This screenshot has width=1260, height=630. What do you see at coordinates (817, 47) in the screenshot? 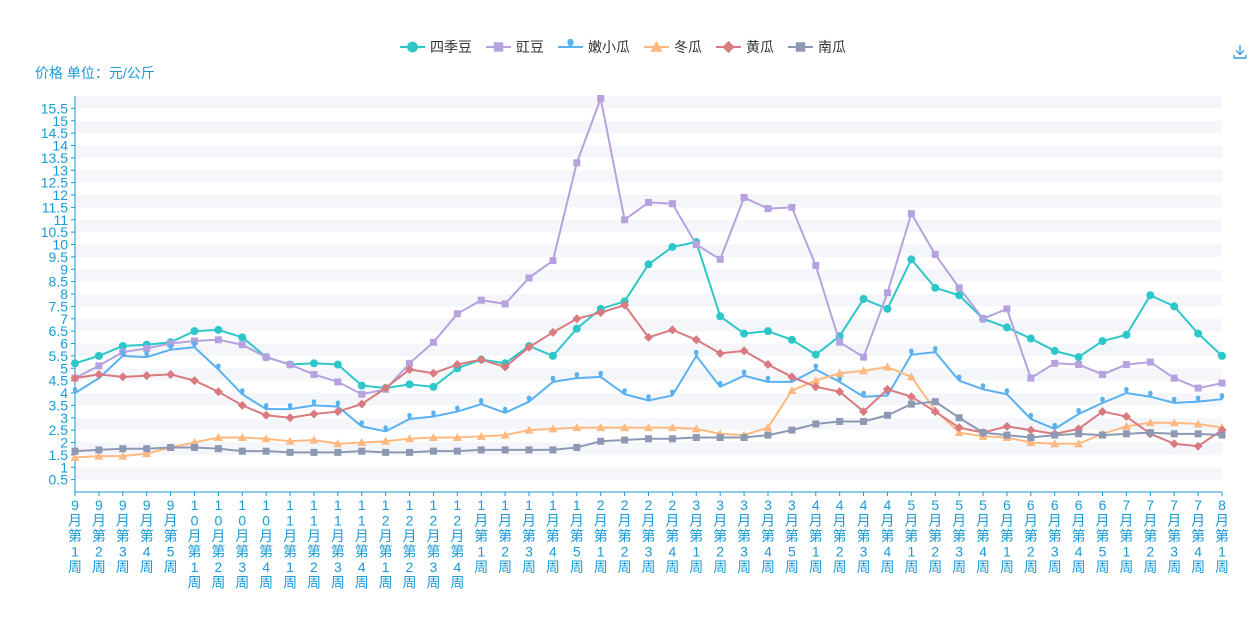
I see `legend-item: 南瓜` at bounding box center [817, 47].